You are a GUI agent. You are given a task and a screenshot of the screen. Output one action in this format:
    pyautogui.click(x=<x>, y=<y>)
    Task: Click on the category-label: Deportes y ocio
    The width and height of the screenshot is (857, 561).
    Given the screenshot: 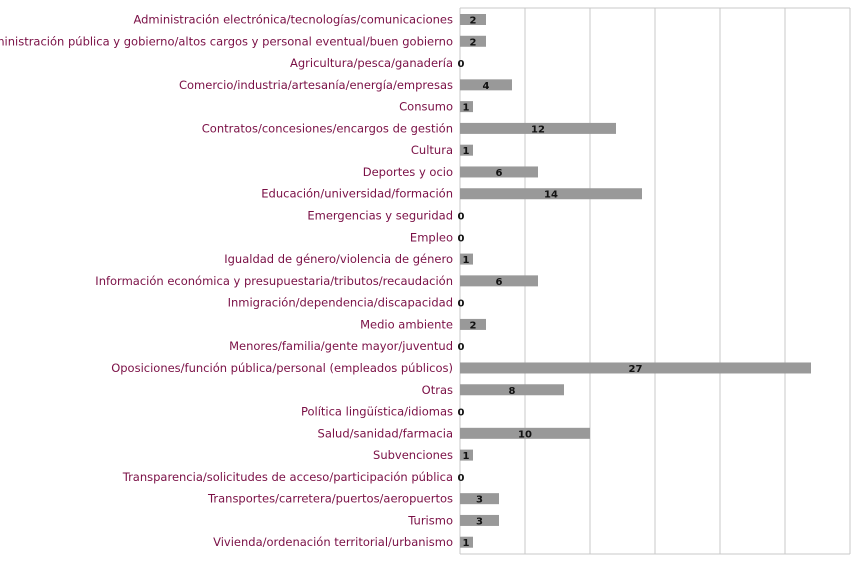 What is the action you would take?
    pyautogui.click(x=408, y=172)
    